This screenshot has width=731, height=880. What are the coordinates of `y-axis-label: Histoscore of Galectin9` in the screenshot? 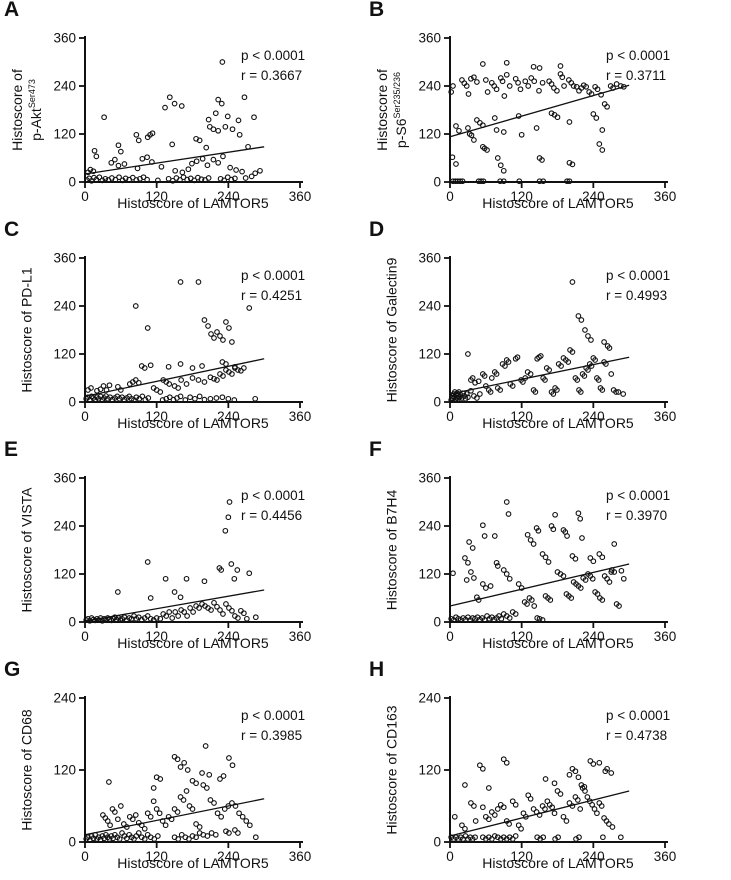 It's located at (391, 330).